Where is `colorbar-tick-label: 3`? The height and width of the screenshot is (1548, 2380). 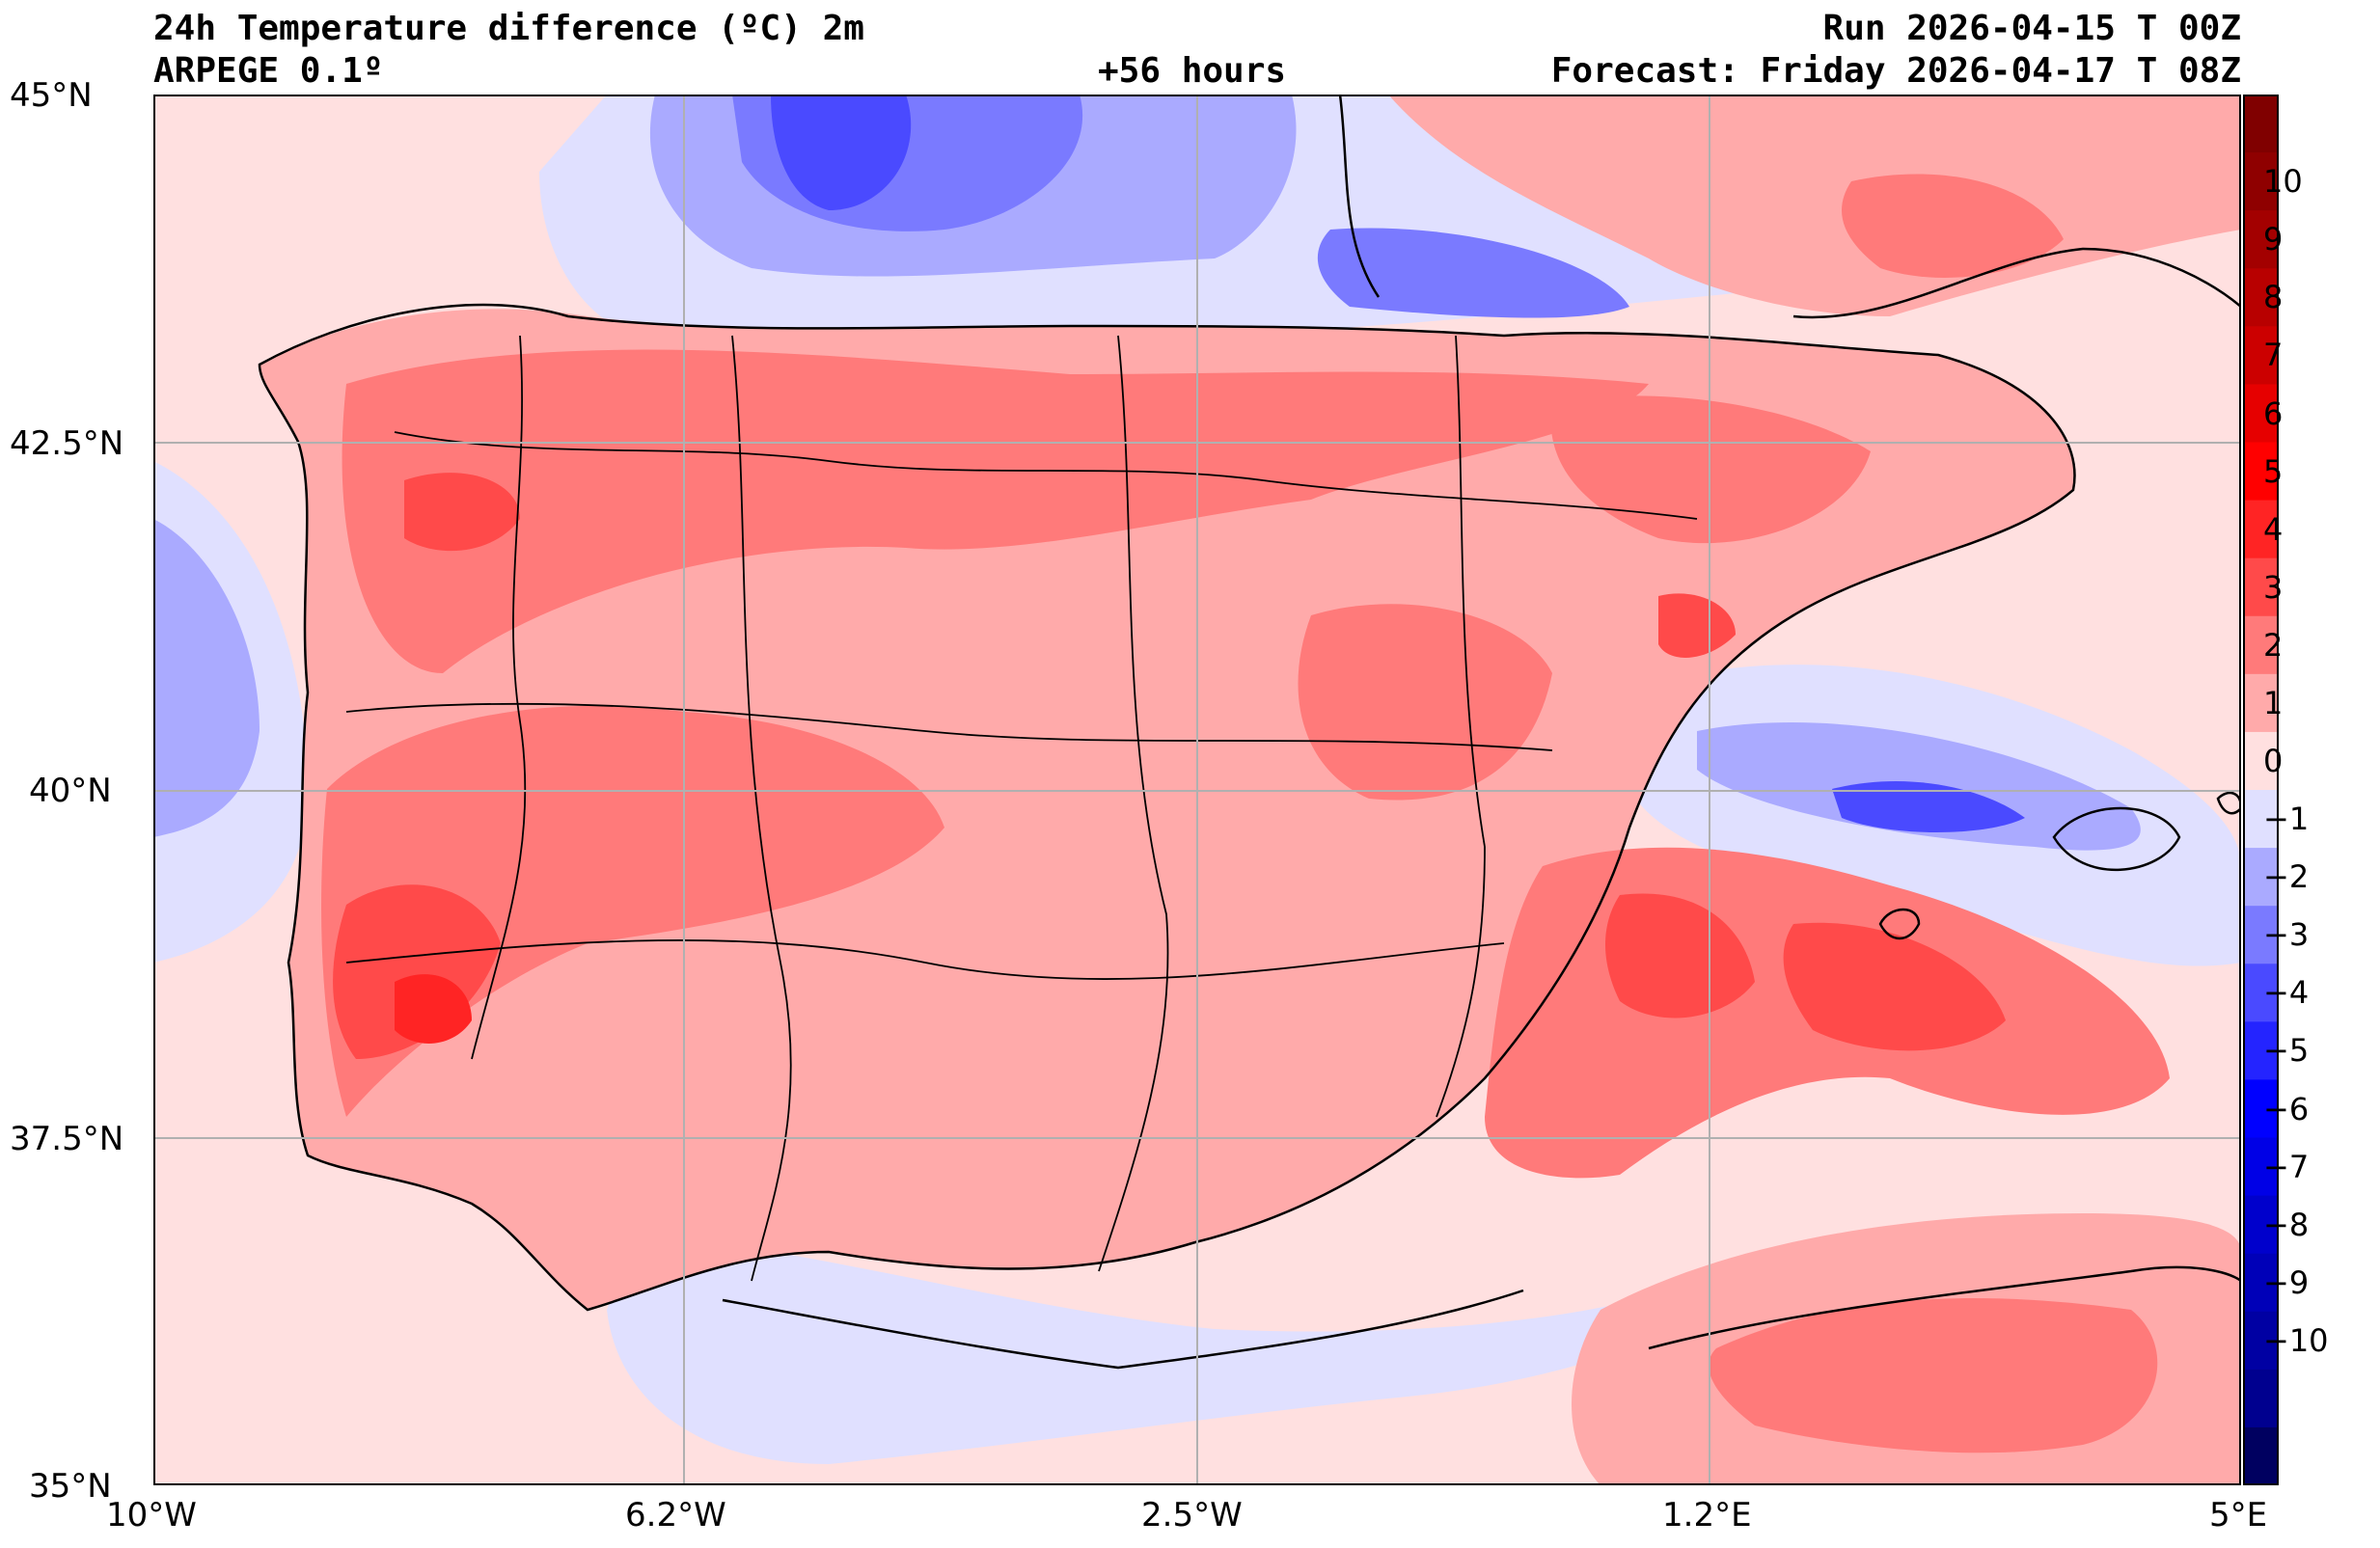
colorbar-tick-label: 3 is located at coordinates (2273, 587).